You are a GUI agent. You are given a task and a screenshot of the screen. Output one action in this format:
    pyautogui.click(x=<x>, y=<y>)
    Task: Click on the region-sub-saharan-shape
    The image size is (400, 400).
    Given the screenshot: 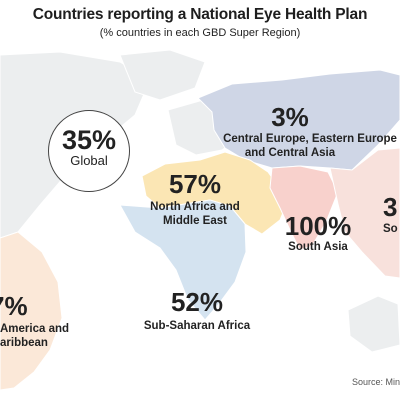 What is the action you would take?
    pyautogui.click(x=183, y=260)
    